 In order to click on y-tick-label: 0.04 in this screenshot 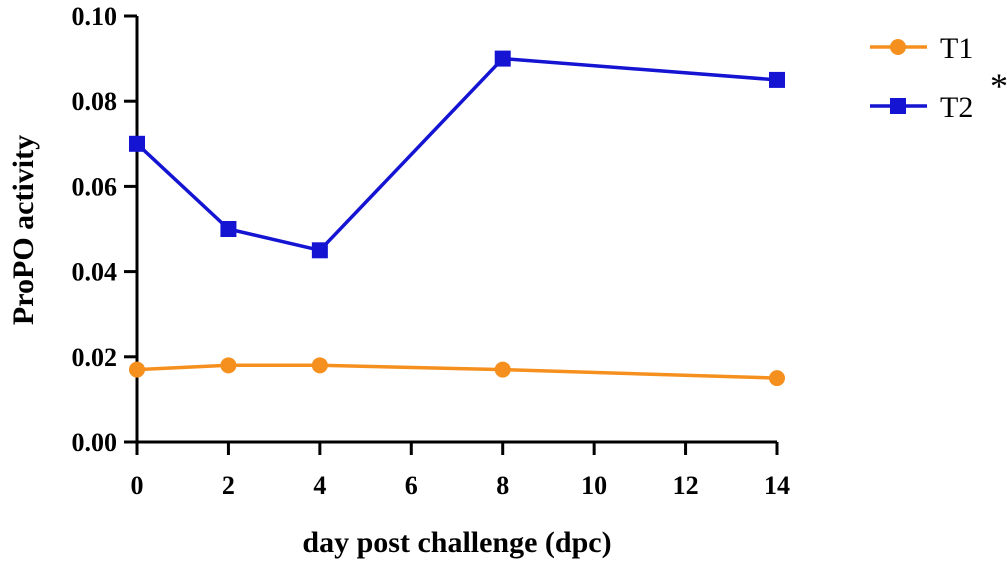, I will do `click(95, 272)`.